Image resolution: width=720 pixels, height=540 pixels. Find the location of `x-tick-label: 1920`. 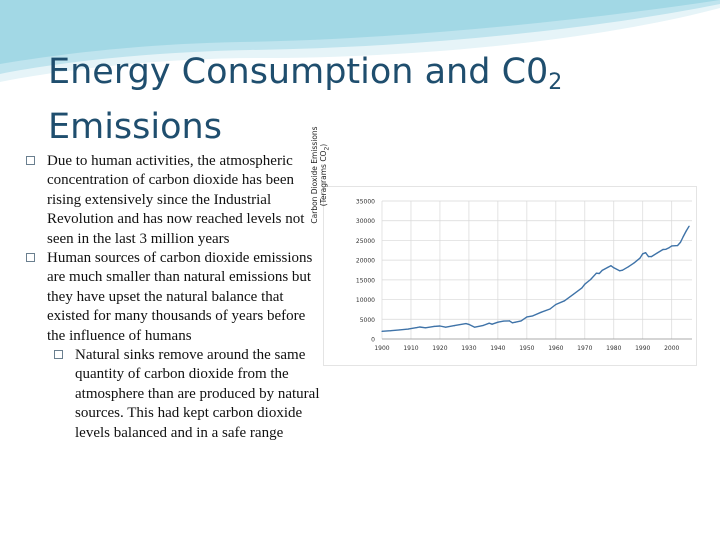

x-tick-label: 1920 is located at coordinates (439, 348).